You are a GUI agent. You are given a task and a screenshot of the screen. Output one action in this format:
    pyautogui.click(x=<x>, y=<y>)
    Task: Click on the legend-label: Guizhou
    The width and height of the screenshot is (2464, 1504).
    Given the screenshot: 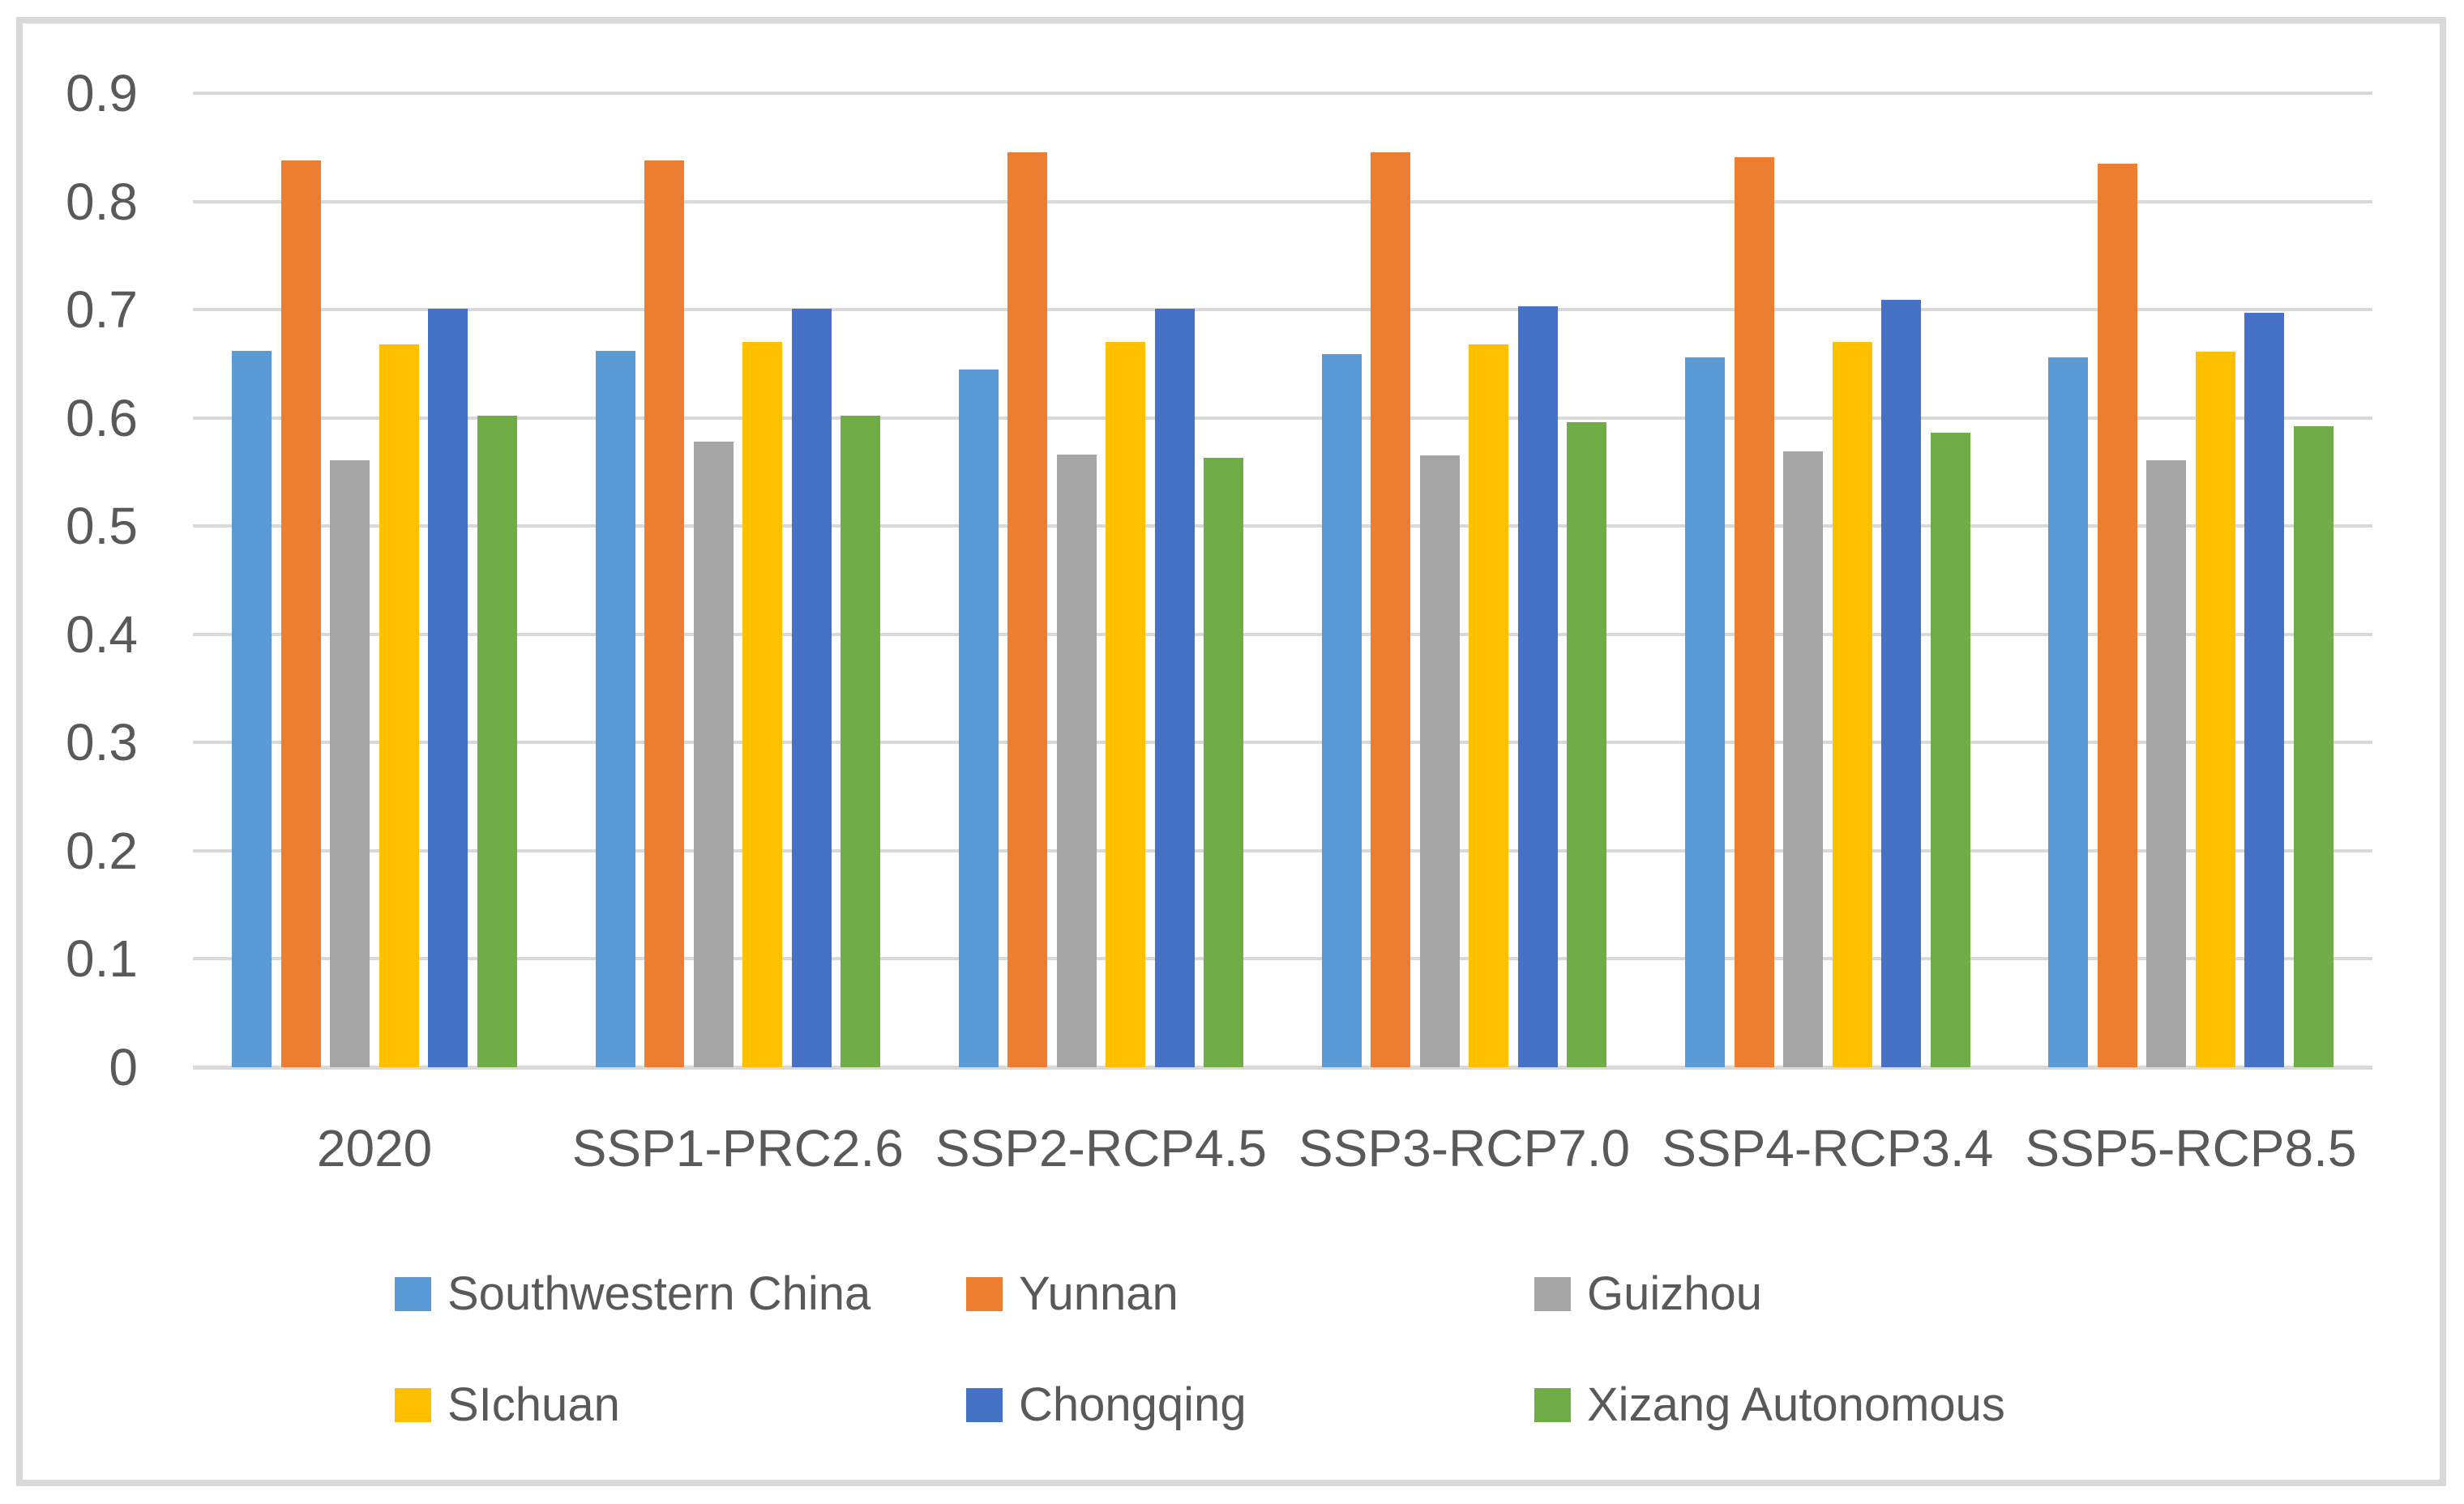 What is the action you would take?
    pyautogui.click(x=1675, y=1293)
    